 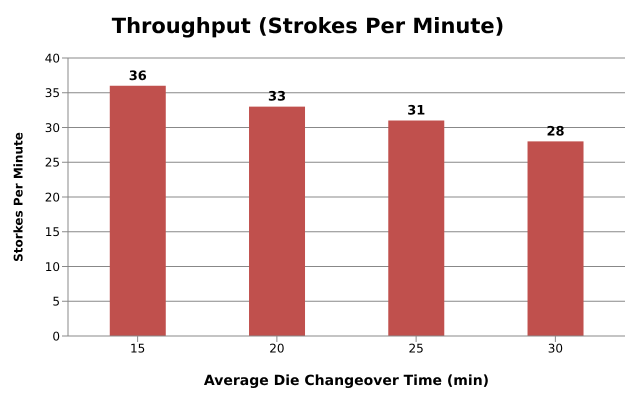 I want to click on y-tick-label: 25, so click(x=52, y=163).